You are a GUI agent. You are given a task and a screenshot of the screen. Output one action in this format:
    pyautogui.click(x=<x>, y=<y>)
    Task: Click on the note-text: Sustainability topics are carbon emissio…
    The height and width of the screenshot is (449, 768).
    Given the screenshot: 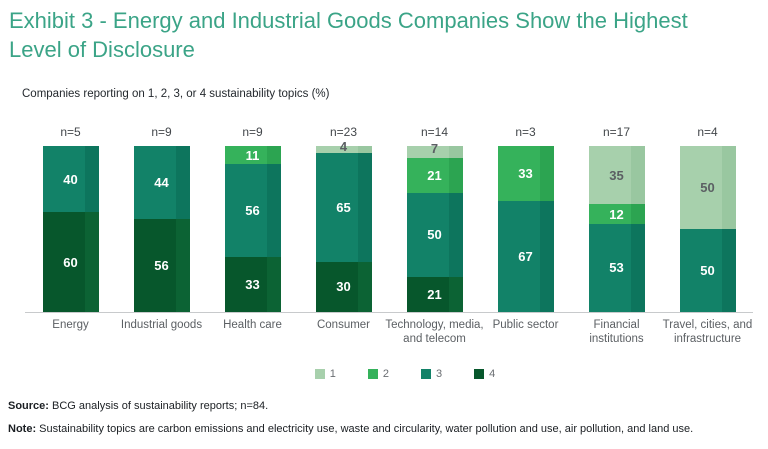 What is the action you would take?
    pyautogui.click(x=365, y=429)
    